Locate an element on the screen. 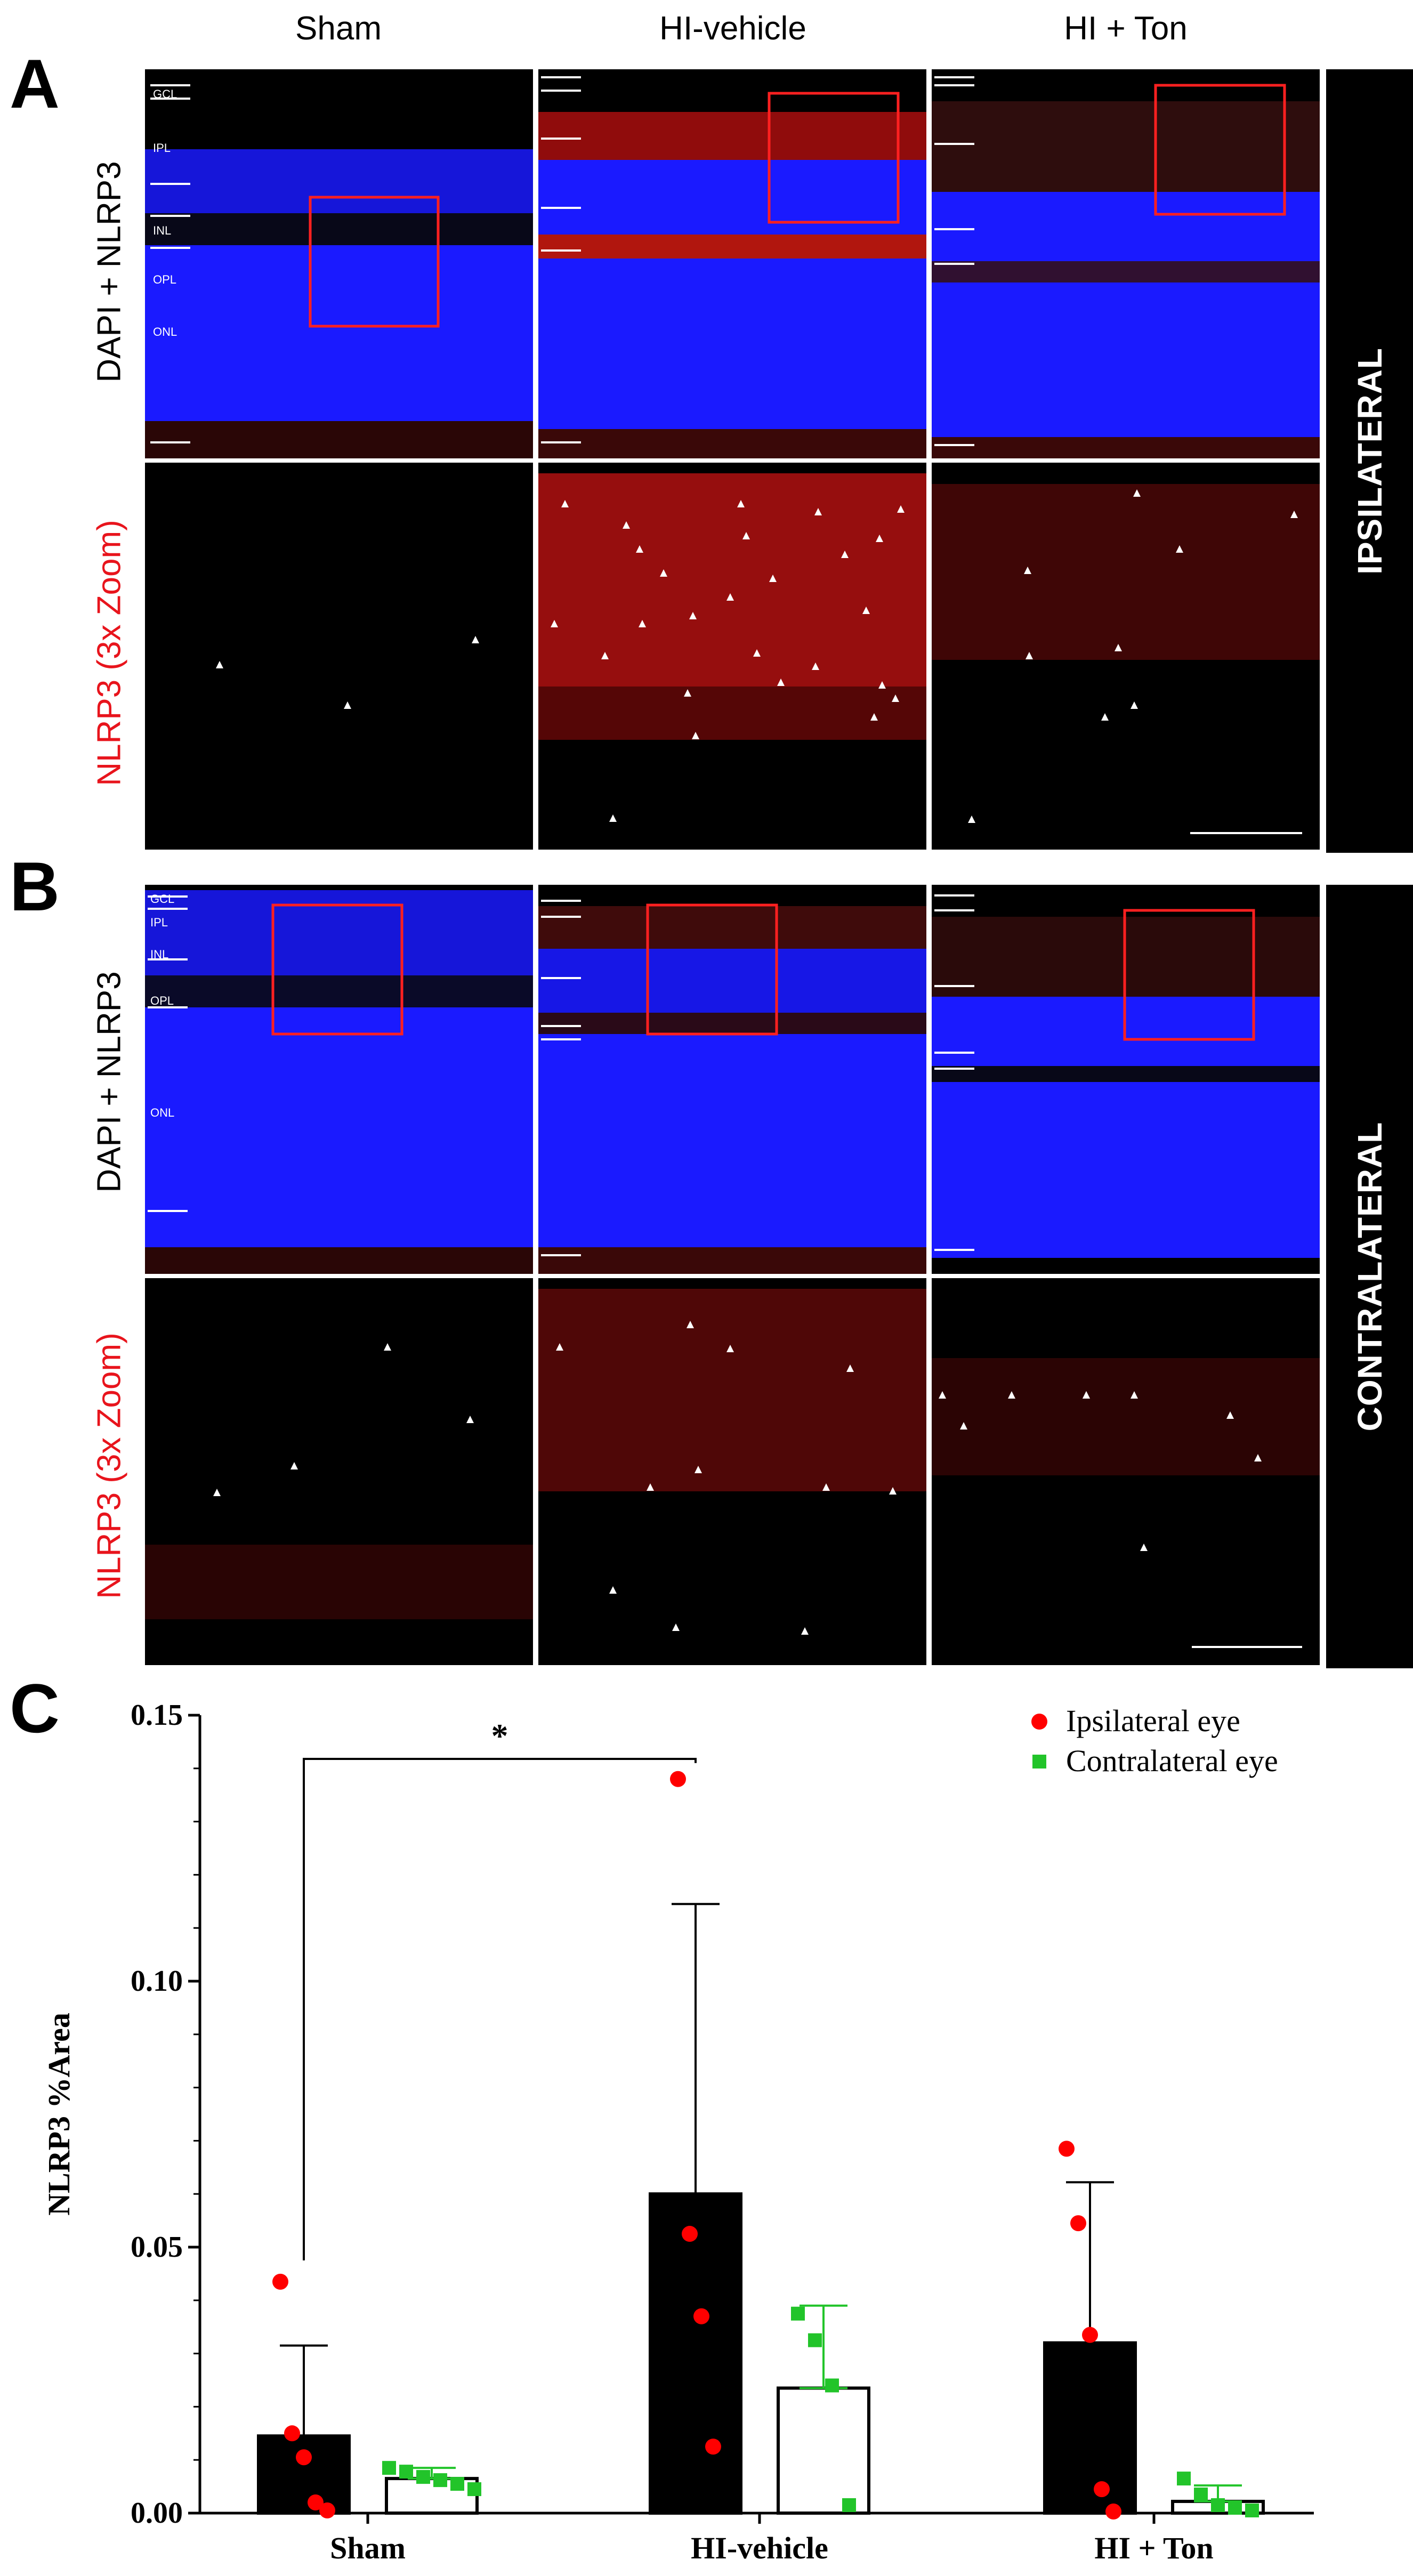 The width and height of the screenshot is (1413, 2576). y-tick-label: 0.05 is located at coordinates (157, 2247).